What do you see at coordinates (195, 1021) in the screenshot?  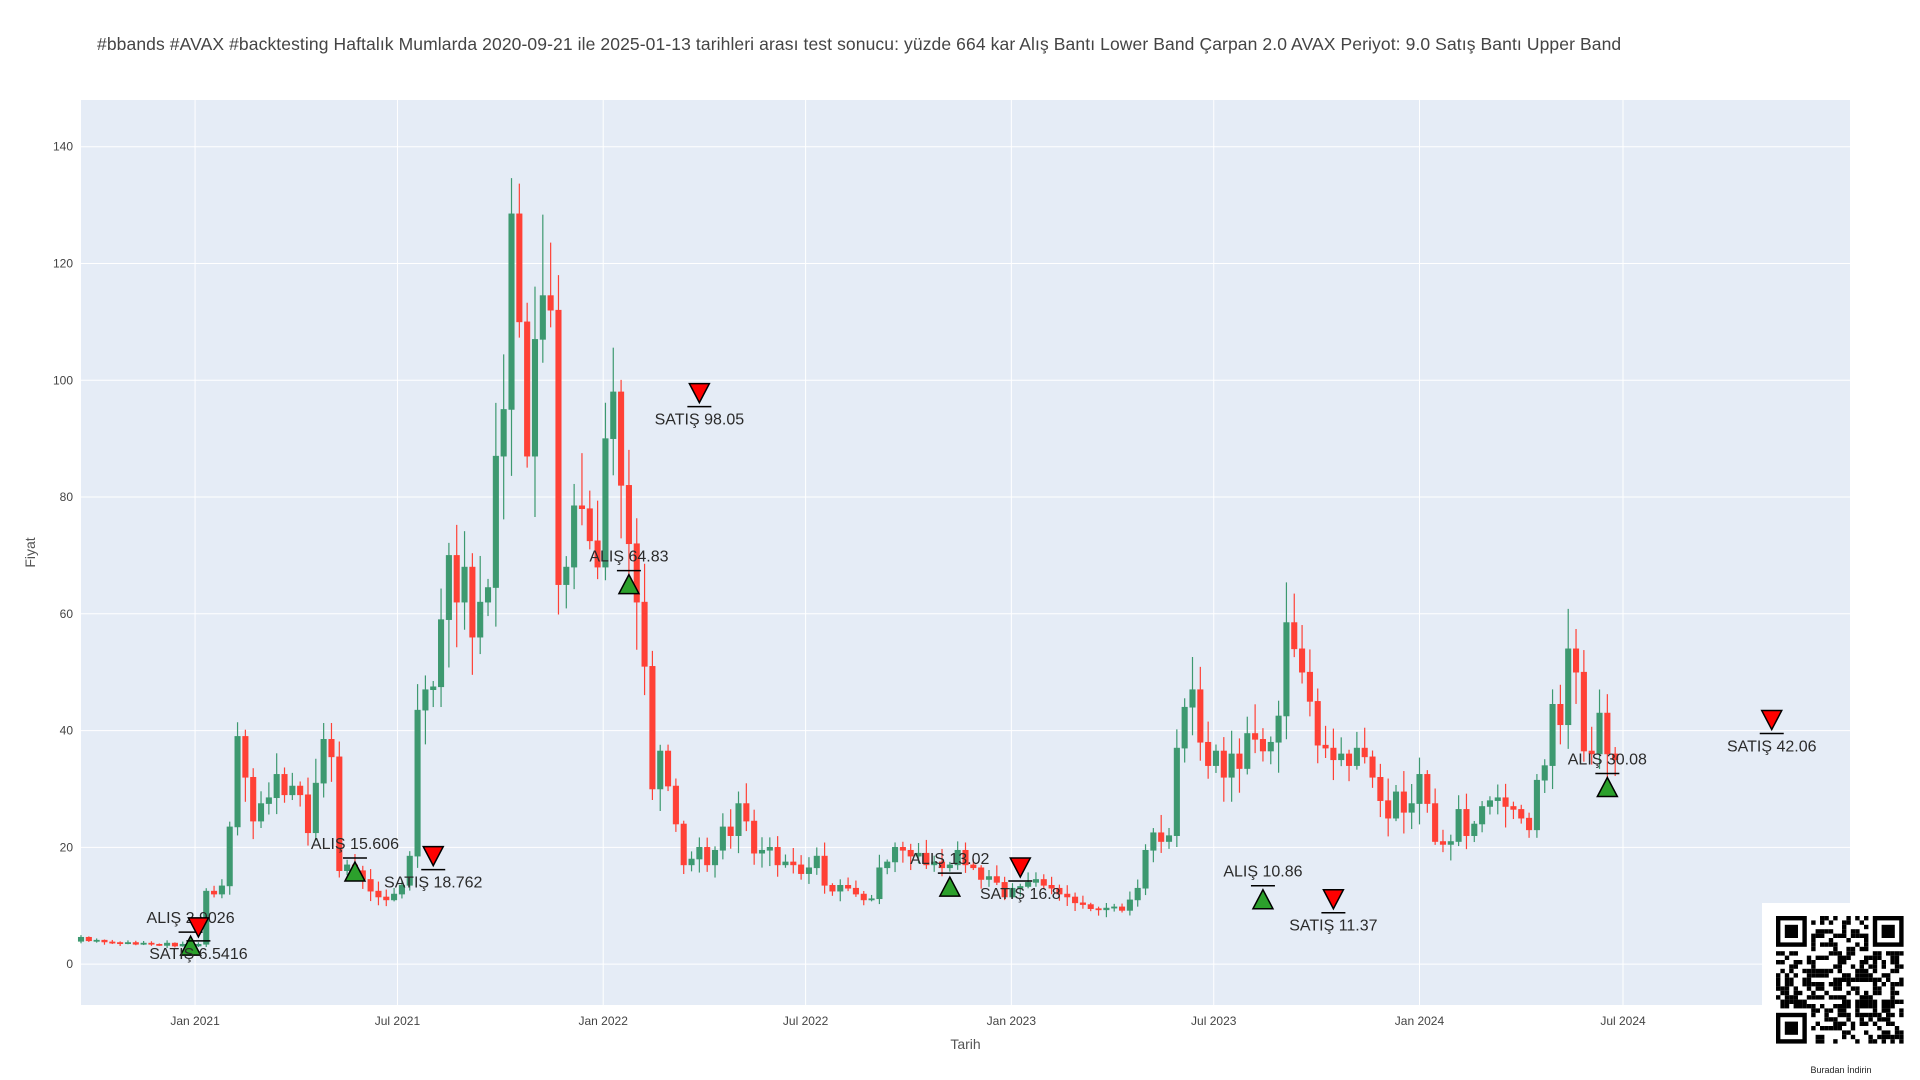 I see `x-tick-label: Jan 2021` at bounding box center [195, 1021].